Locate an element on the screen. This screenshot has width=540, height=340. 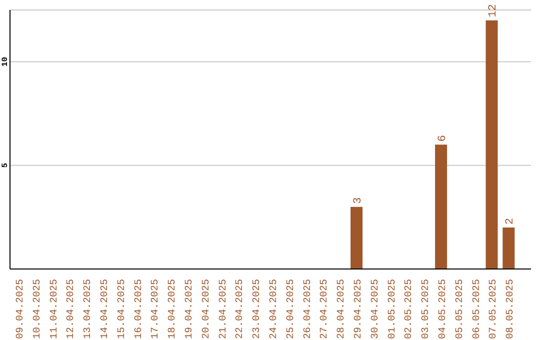
x-tick-label: 24.04.2025 is located at coordinates (274, 309).